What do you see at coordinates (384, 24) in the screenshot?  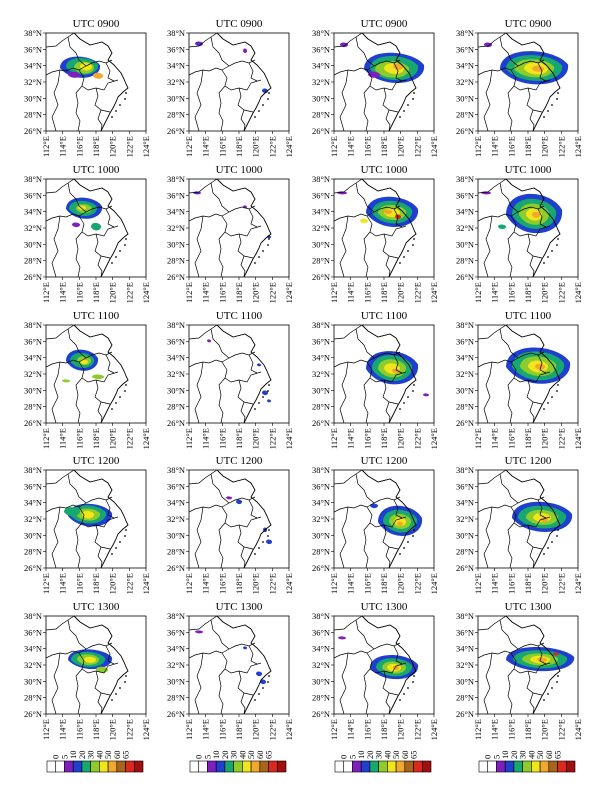 I see `panel-title: UTC 0900` at bounding box center [384, 24].